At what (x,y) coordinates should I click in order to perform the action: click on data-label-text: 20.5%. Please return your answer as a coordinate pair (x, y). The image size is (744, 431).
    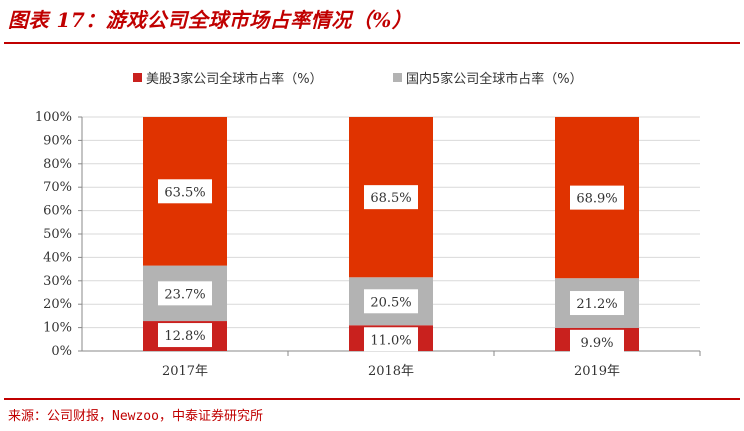
    Looking at the image, I should click on (390, 302).